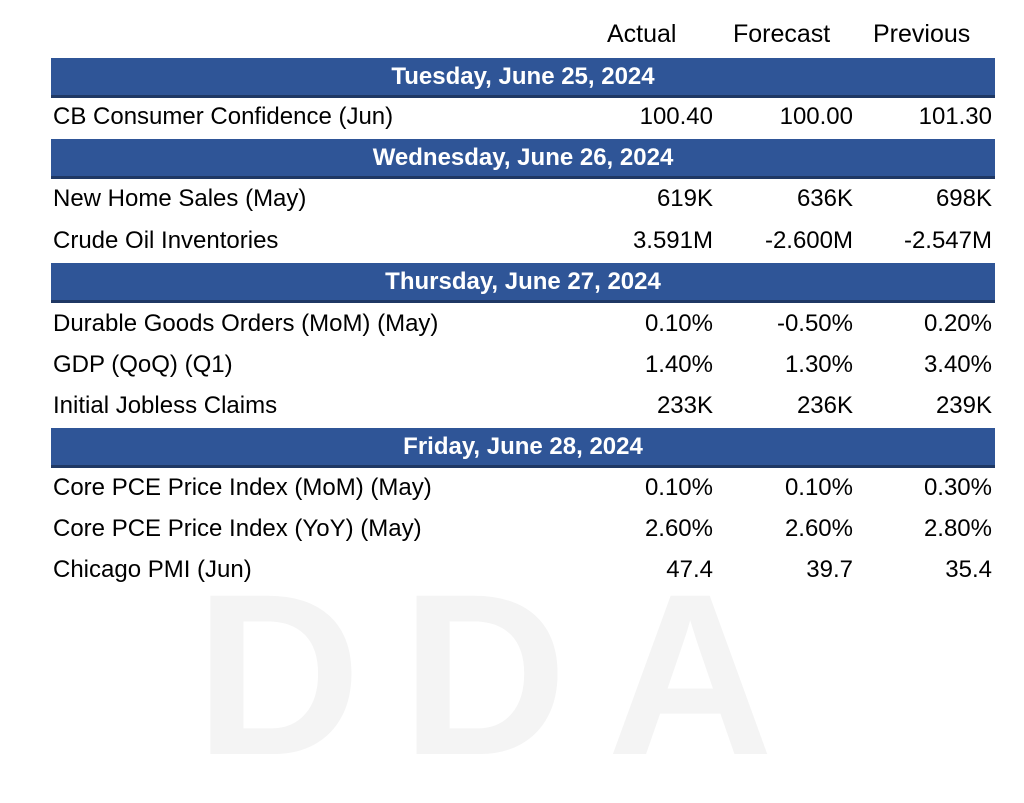 The width and height of the screenshot is (1024, 803). I want to click on table-row: Initial Jobless Claims 233K 236K 239K, so click(523, 406).